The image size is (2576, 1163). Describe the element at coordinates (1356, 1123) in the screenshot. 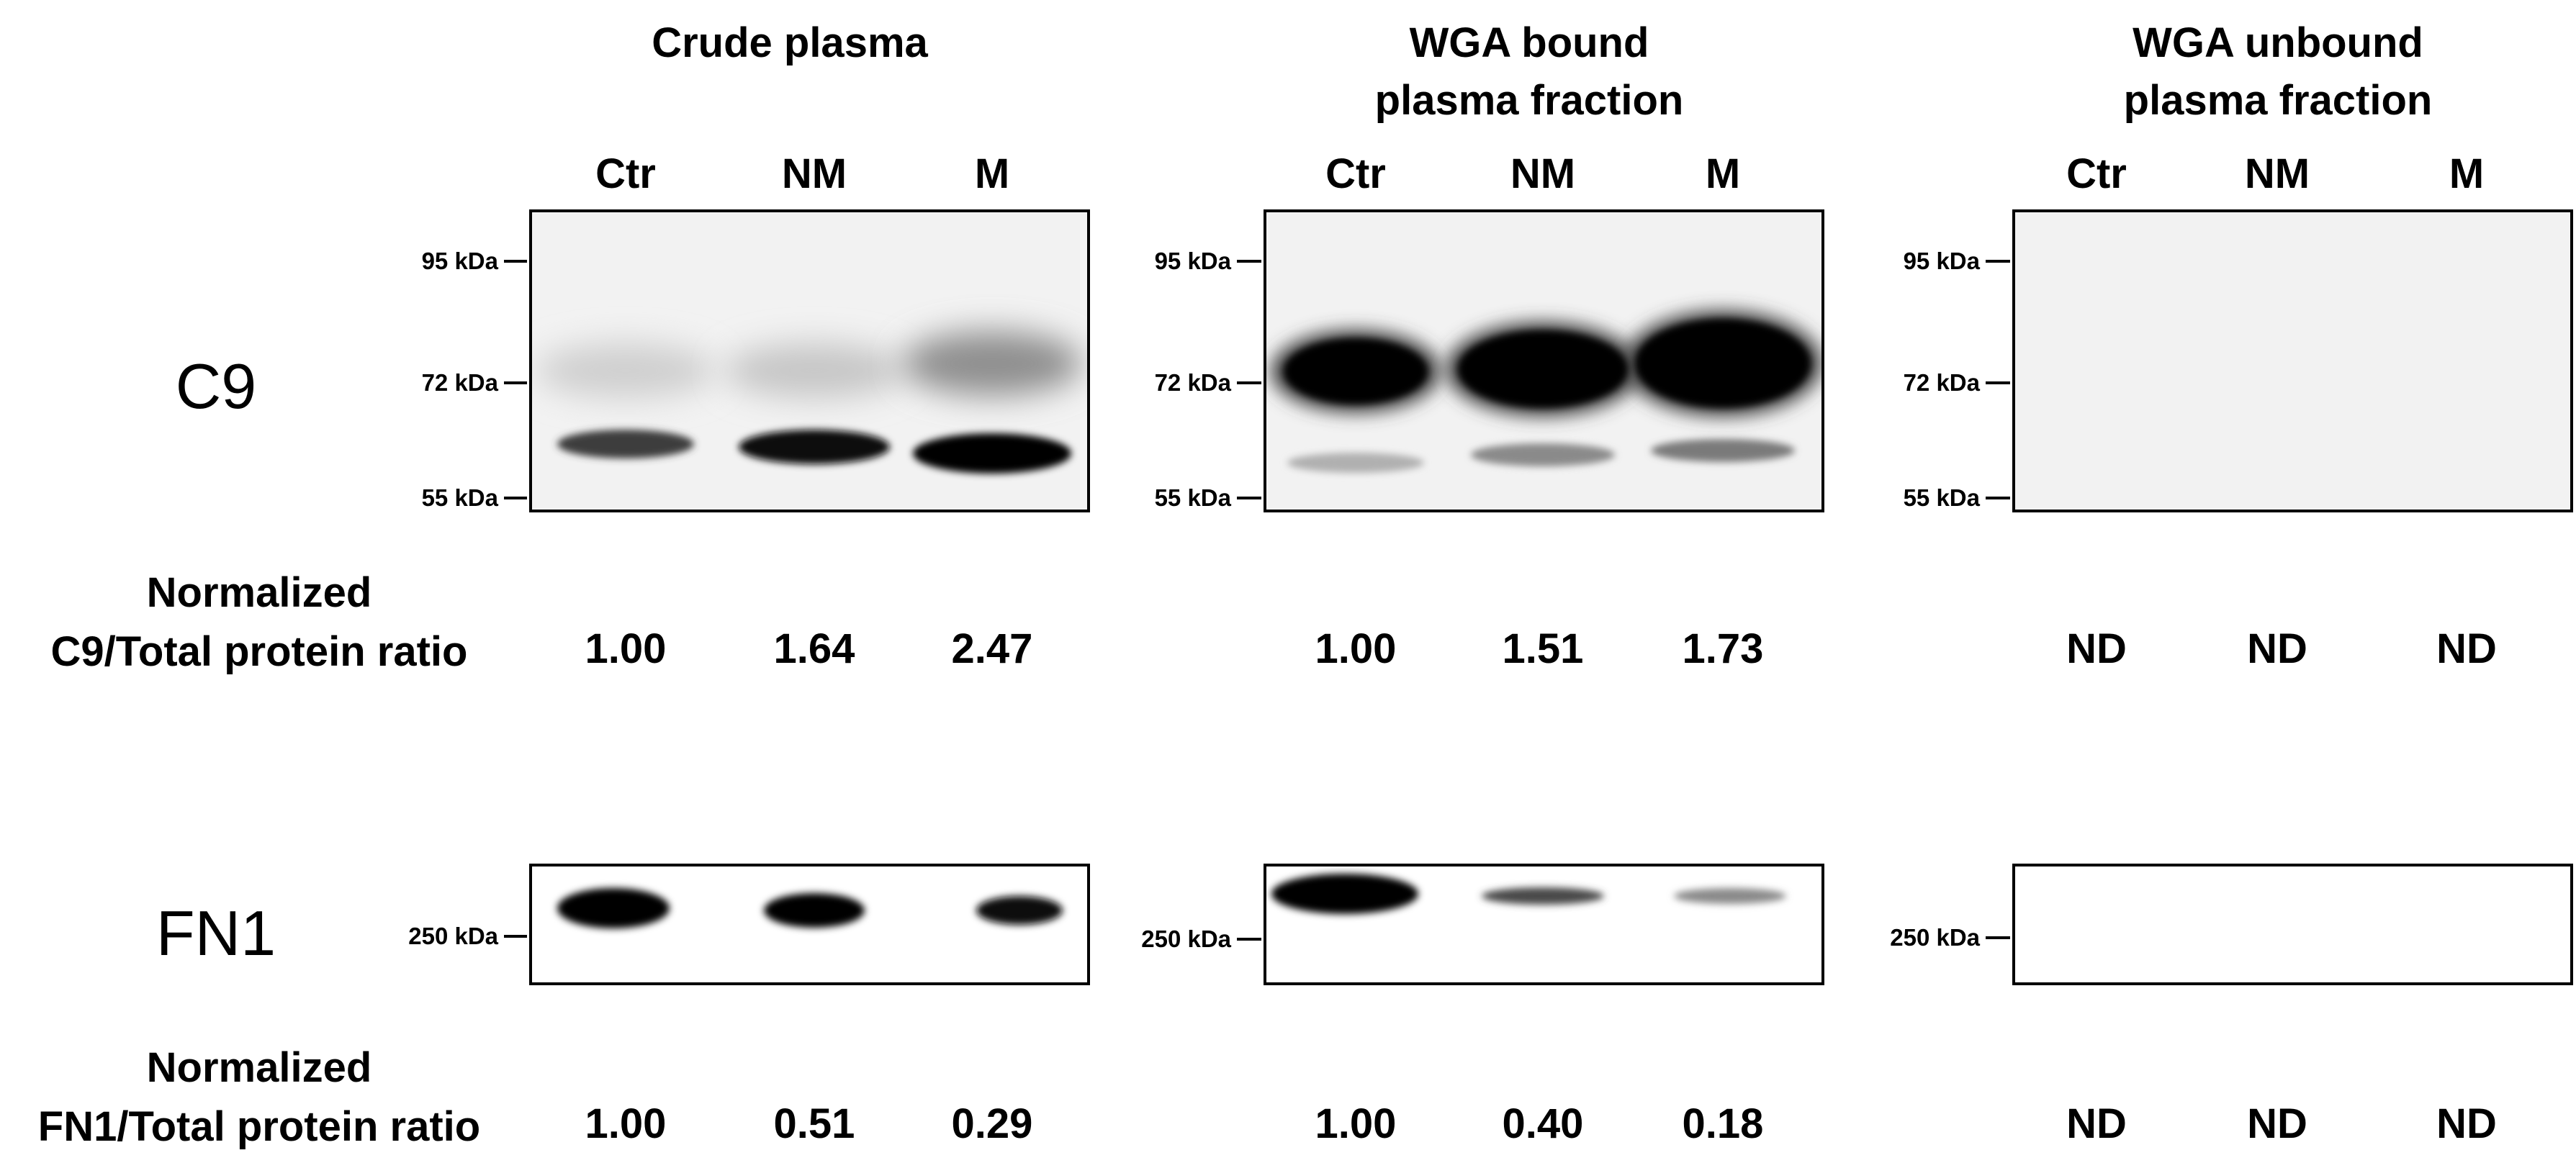

I see `fn1-value-bound-ctr: 1.00` at that location.